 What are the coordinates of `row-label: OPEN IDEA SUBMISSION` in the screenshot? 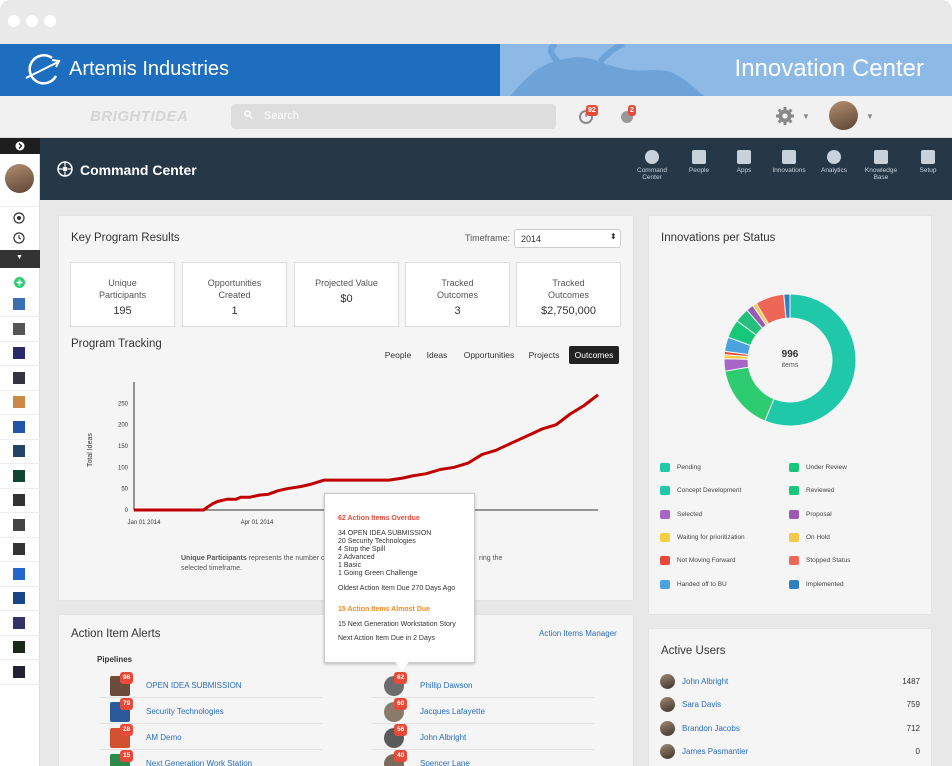 It's located at (194, 685).